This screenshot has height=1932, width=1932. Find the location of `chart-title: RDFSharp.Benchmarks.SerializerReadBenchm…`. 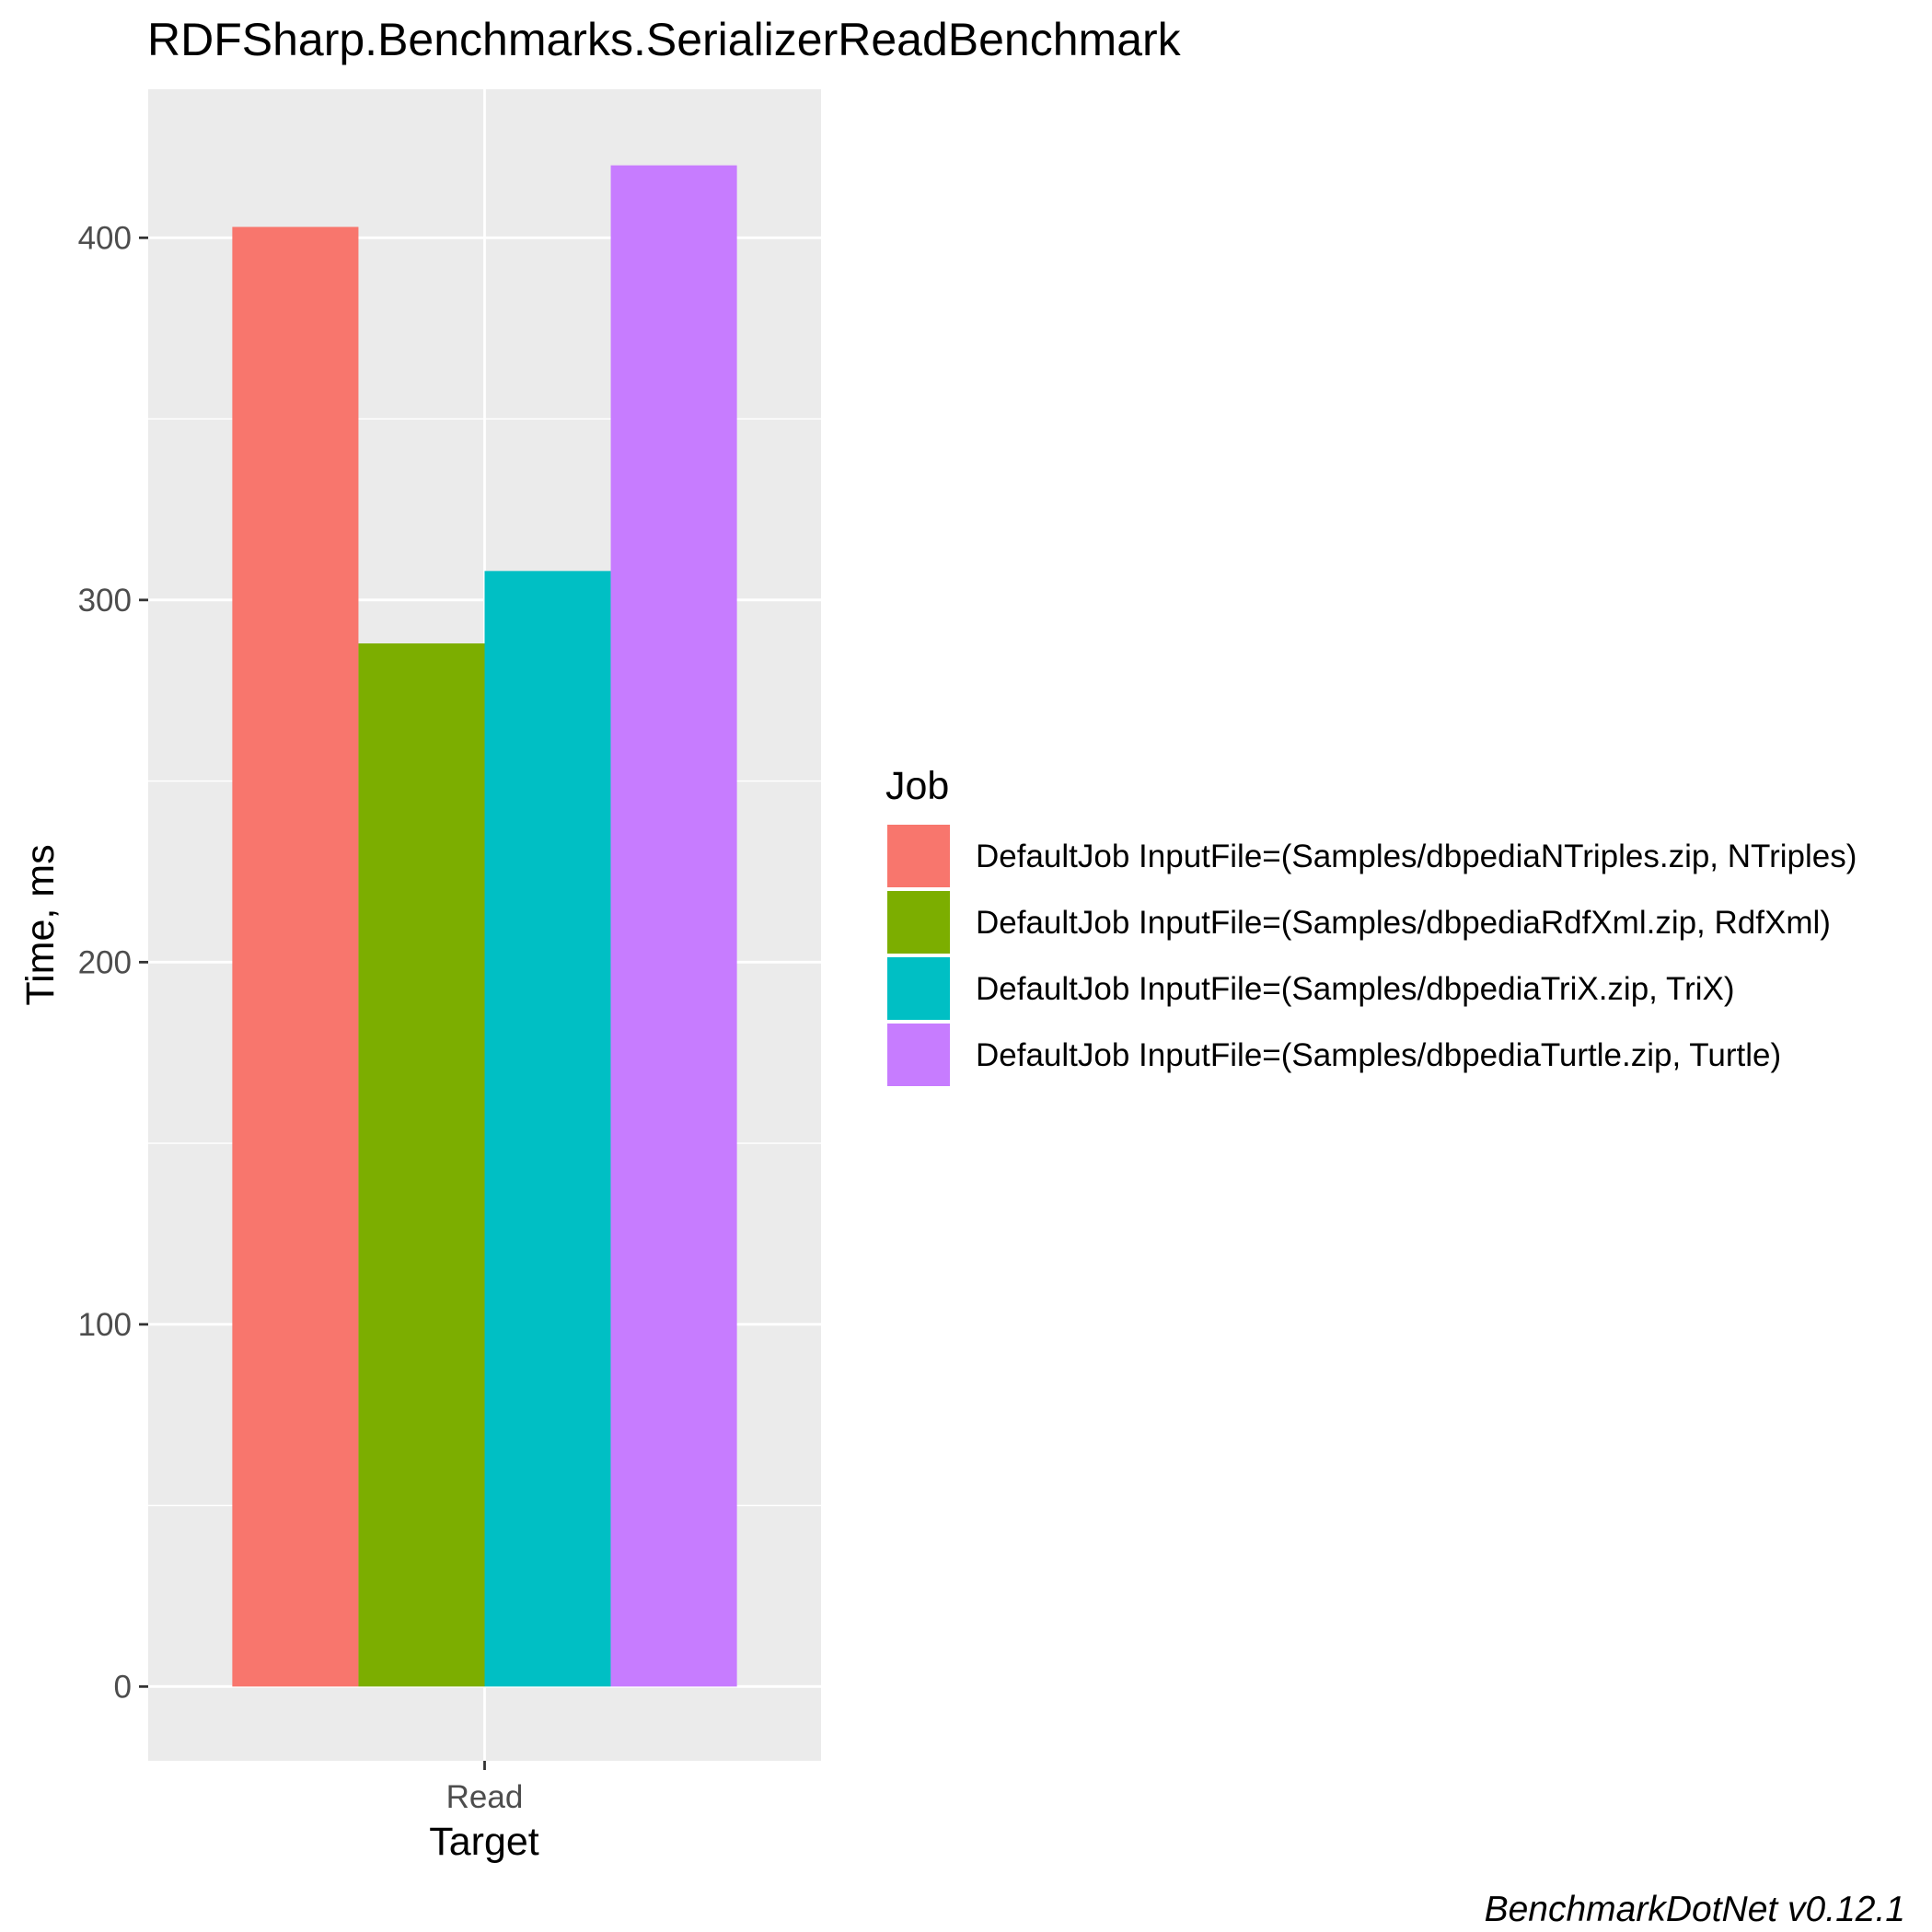

chart-title: RDFSharp.Benchmarks.SerializerReadBenchm… is located at coordinates (665, 40).